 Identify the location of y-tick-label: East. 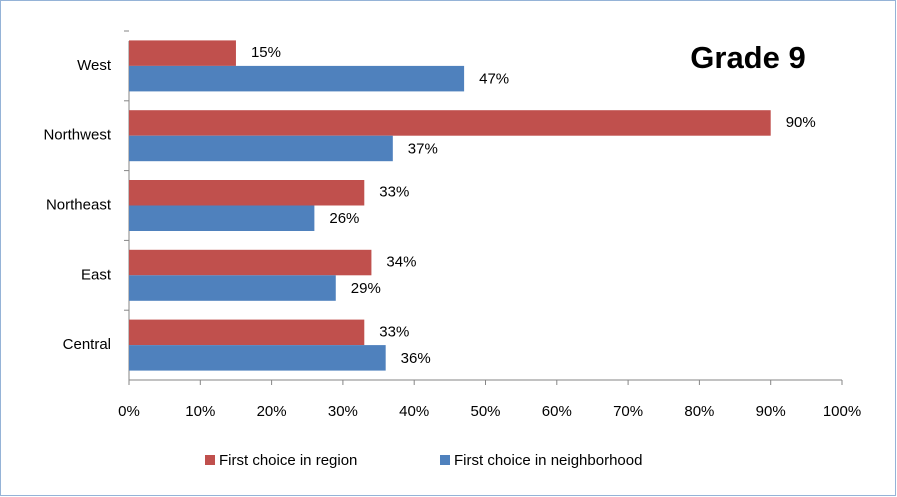
(96, 274).